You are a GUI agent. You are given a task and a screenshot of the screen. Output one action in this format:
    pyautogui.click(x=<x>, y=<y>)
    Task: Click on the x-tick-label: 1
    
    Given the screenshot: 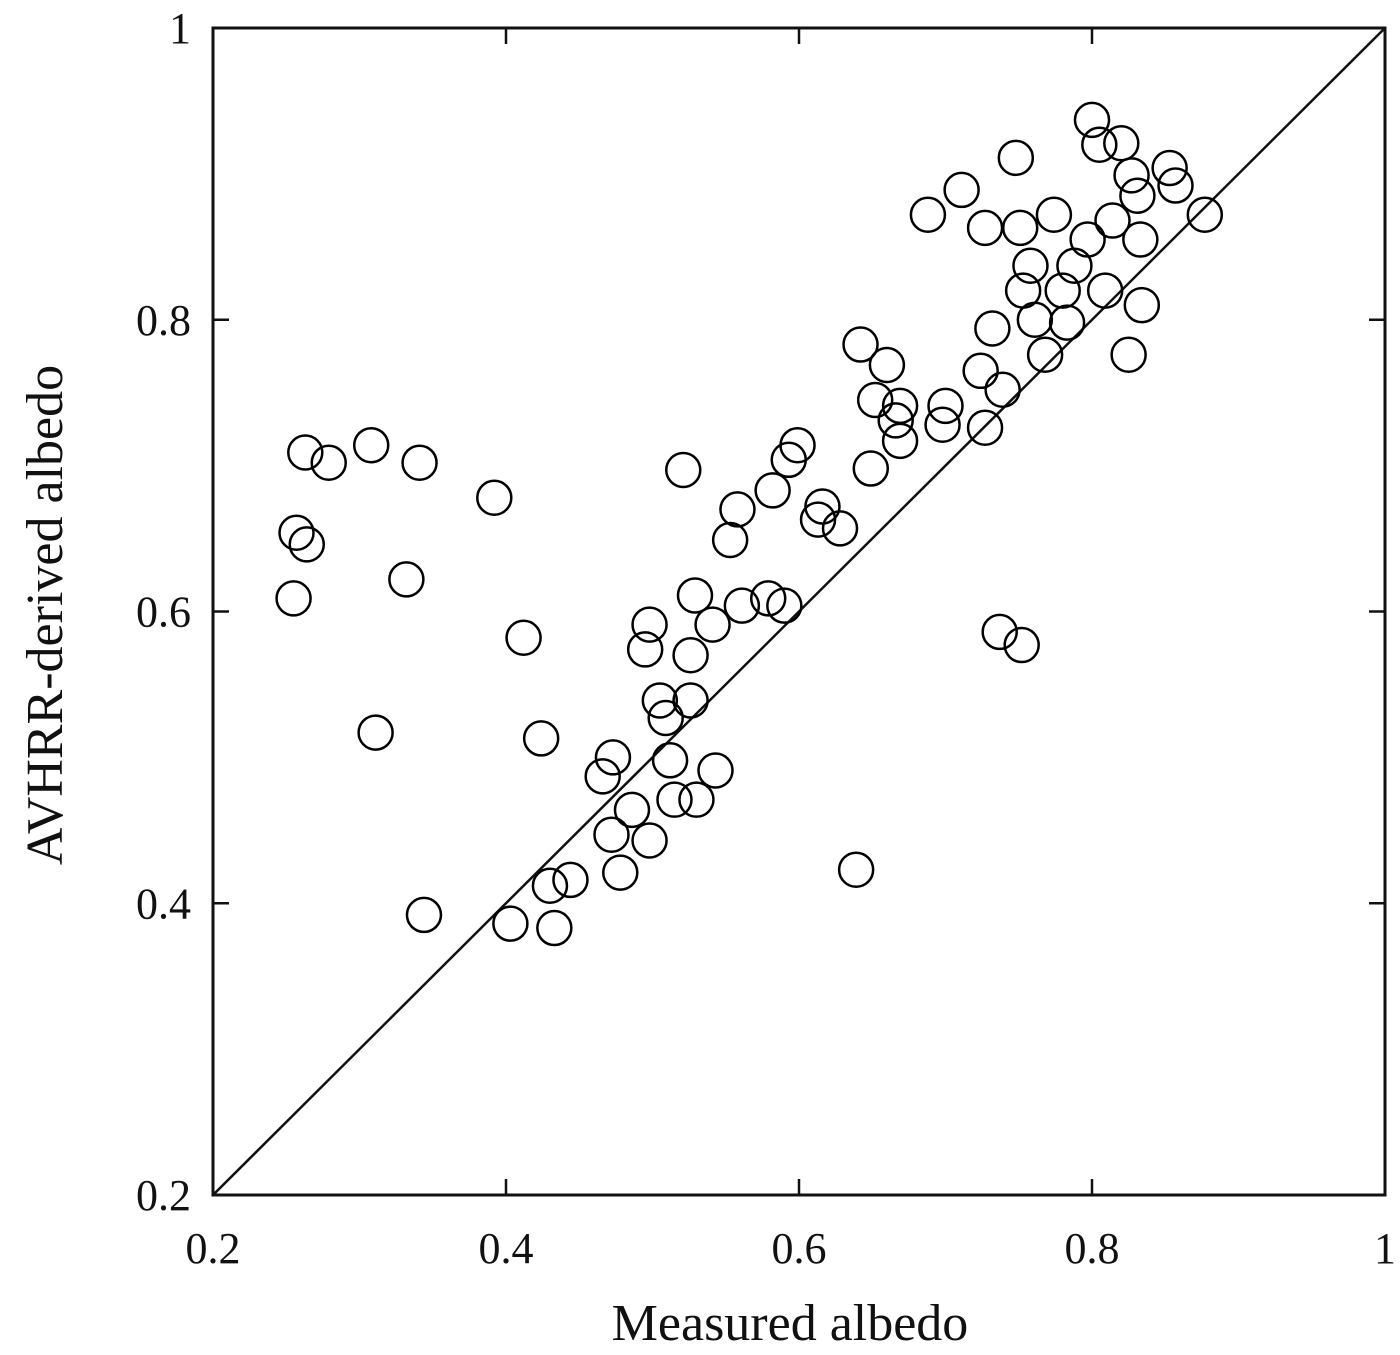 What is the action you would take?
    pyautogui.click(x=1385, y=1248)
    